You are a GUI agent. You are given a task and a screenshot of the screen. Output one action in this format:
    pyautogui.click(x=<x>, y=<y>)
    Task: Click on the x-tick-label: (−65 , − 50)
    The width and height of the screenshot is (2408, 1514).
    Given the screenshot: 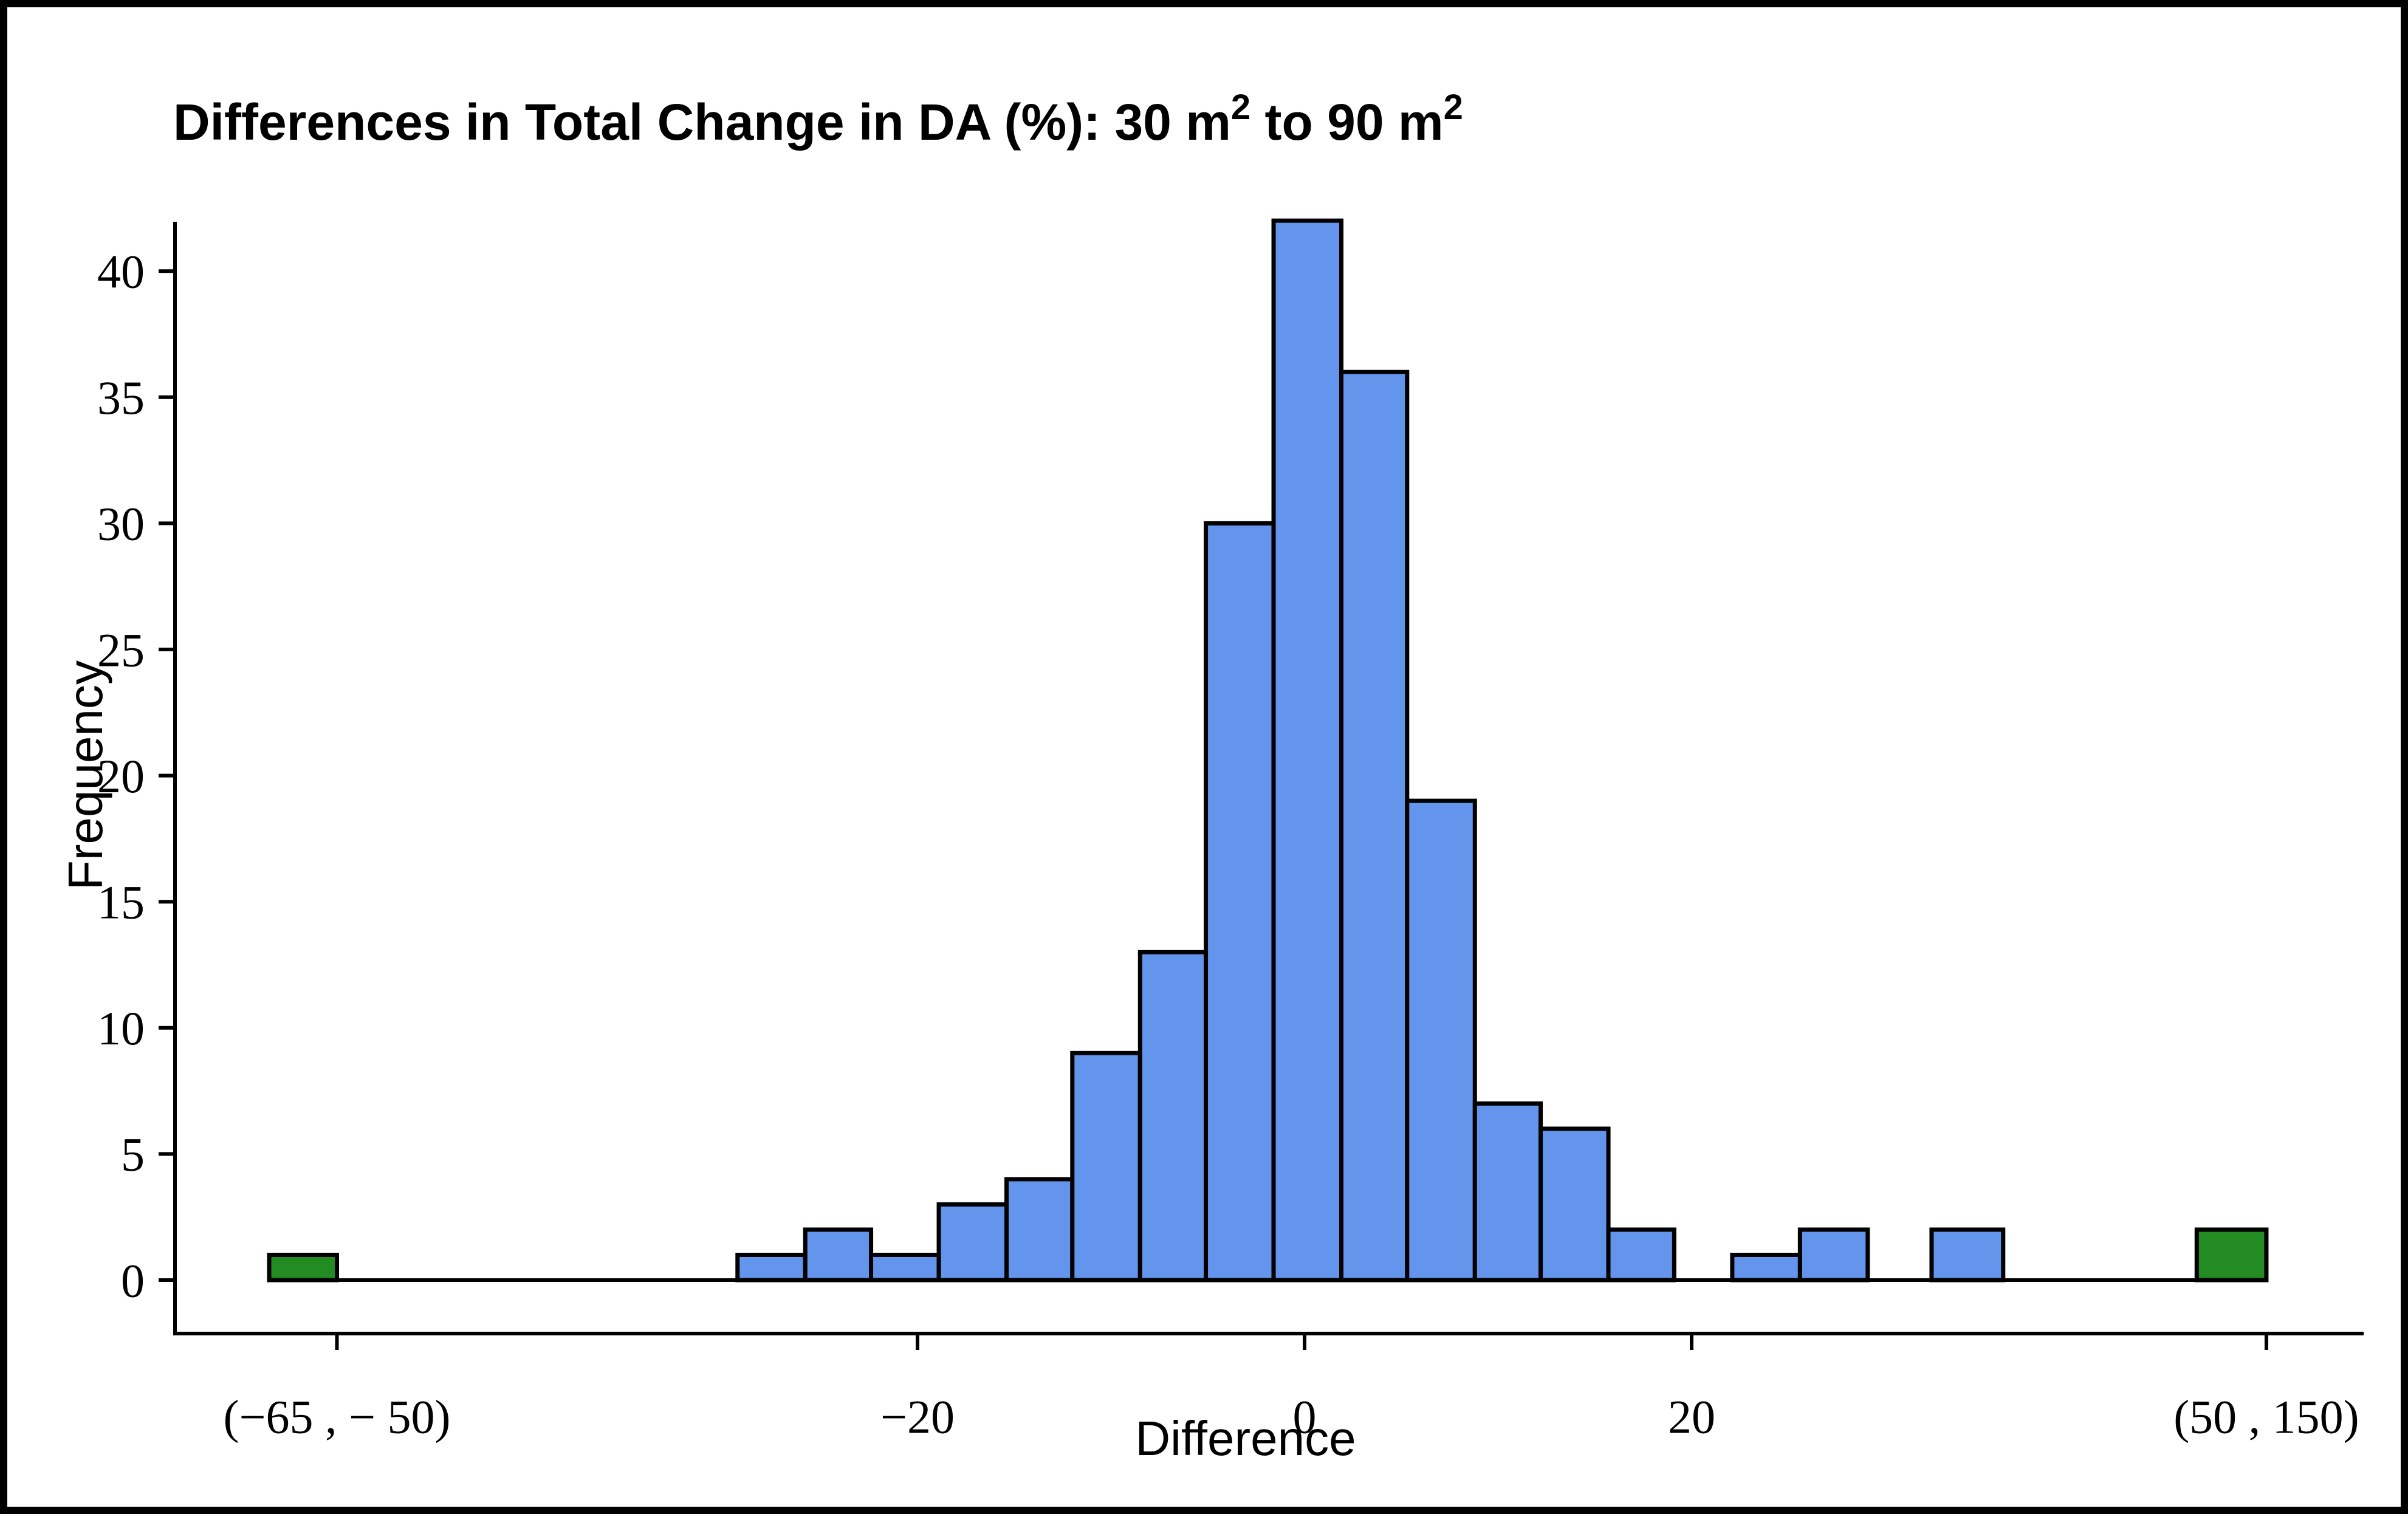 What is the action you would take?
    pyautogui.click(x=337, y=1417)
    